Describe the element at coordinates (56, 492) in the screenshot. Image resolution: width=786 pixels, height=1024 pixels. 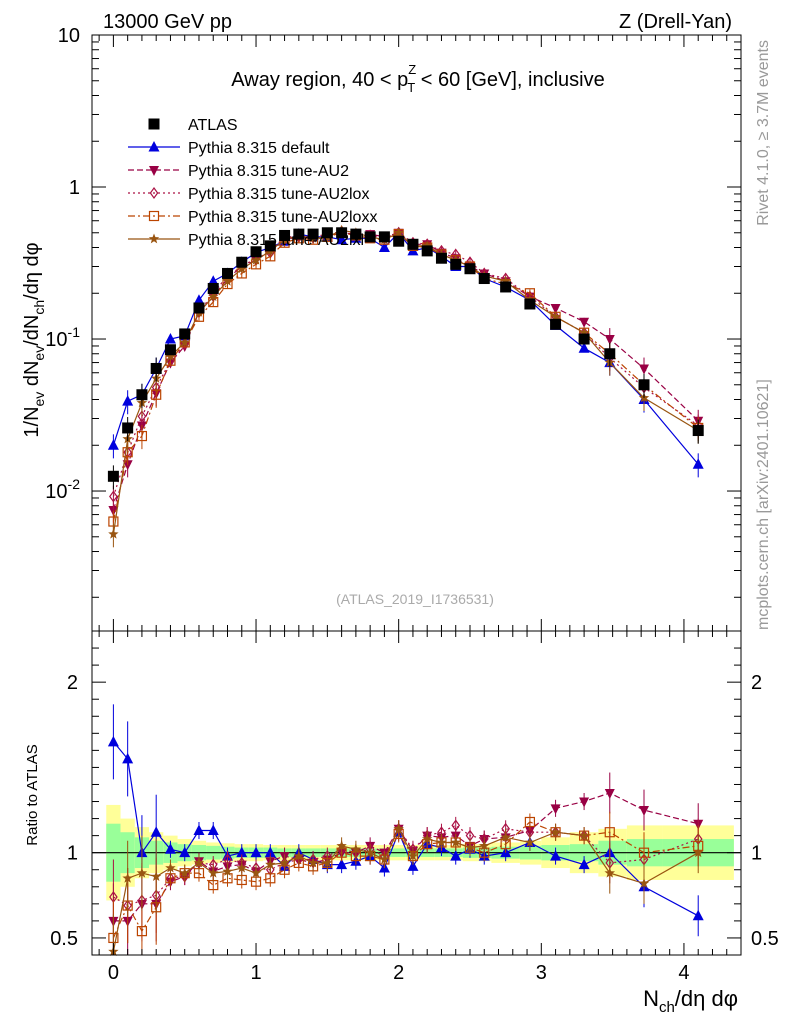
I see `main-y-tick-base: 10` at that location.